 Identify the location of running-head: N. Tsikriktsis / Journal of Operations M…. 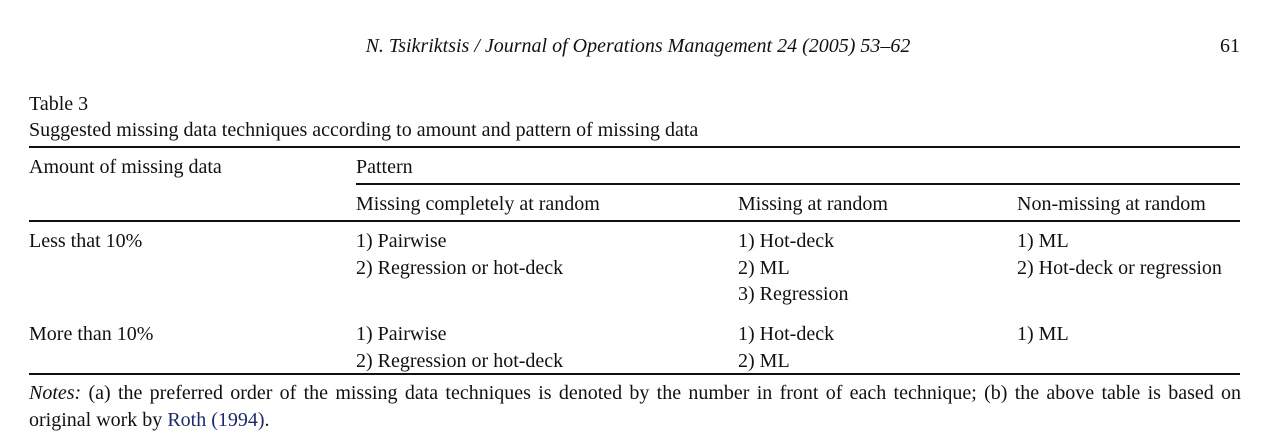
(638, 46).